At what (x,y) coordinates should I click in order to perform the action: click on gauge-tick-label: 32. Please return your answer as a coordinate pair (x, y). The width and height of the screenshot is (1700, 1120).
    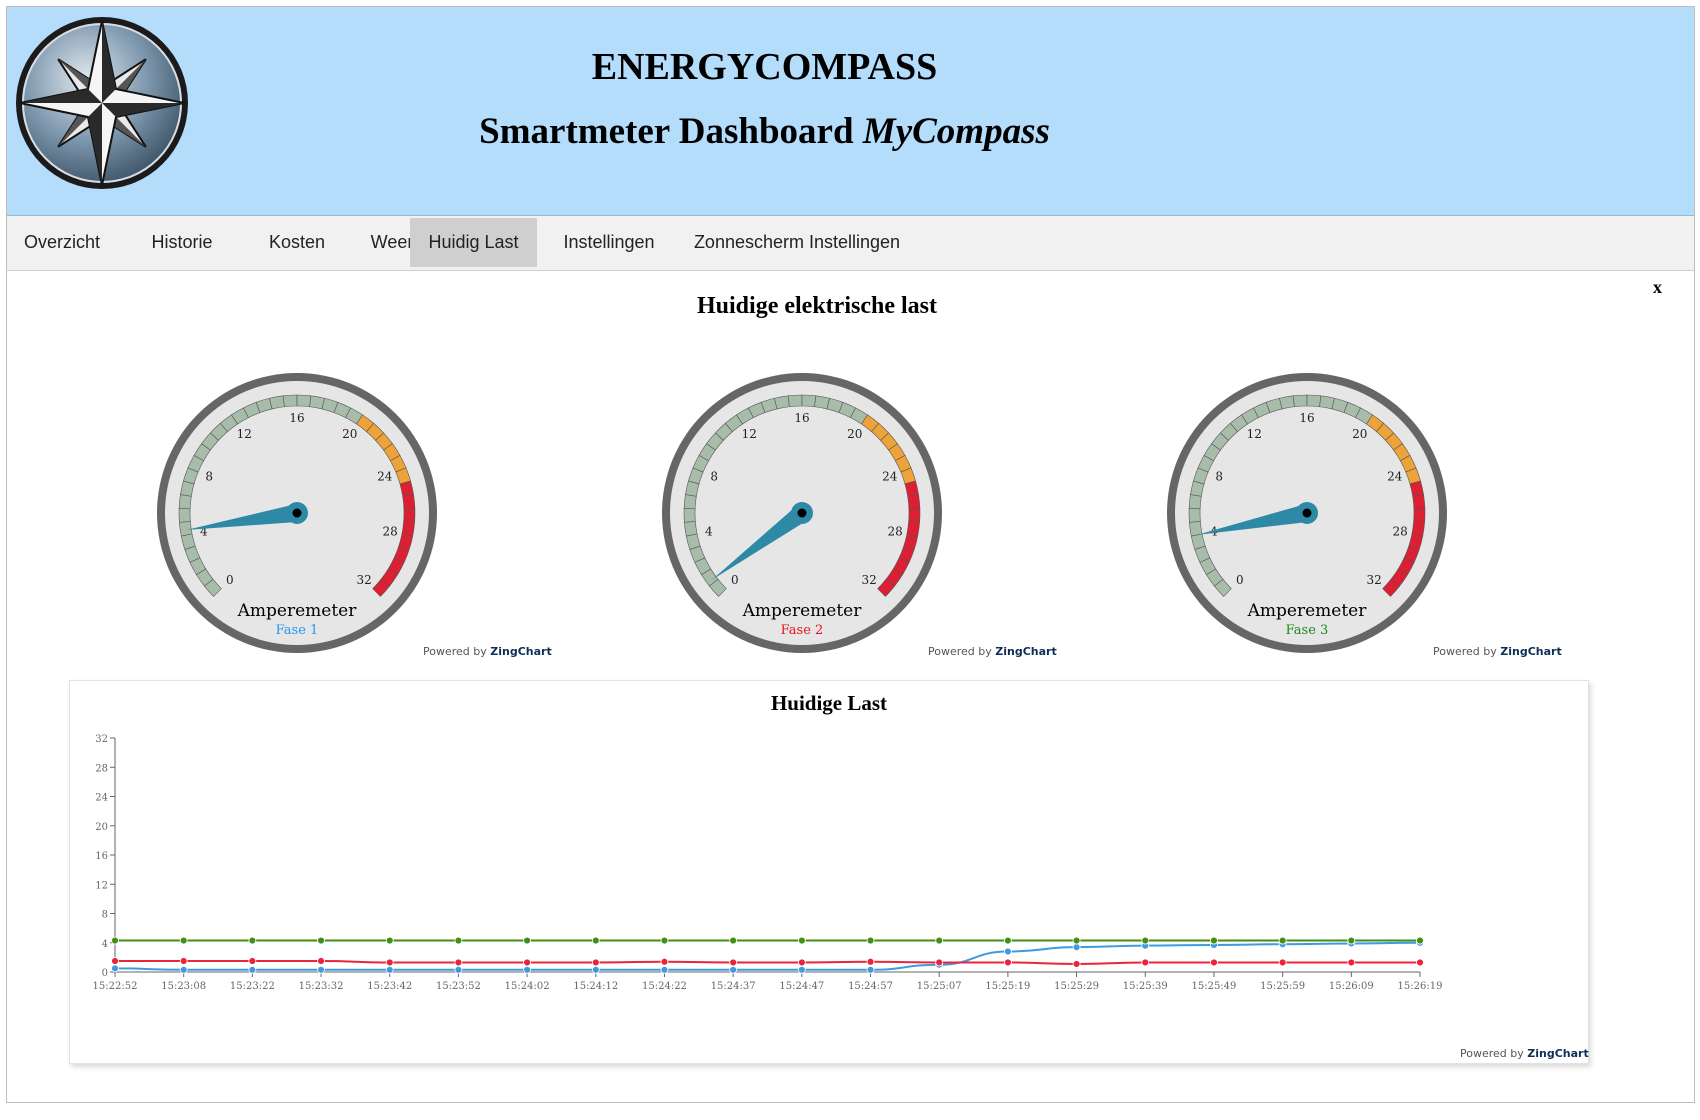
    Looking at the image, I should click on (1374, 580).